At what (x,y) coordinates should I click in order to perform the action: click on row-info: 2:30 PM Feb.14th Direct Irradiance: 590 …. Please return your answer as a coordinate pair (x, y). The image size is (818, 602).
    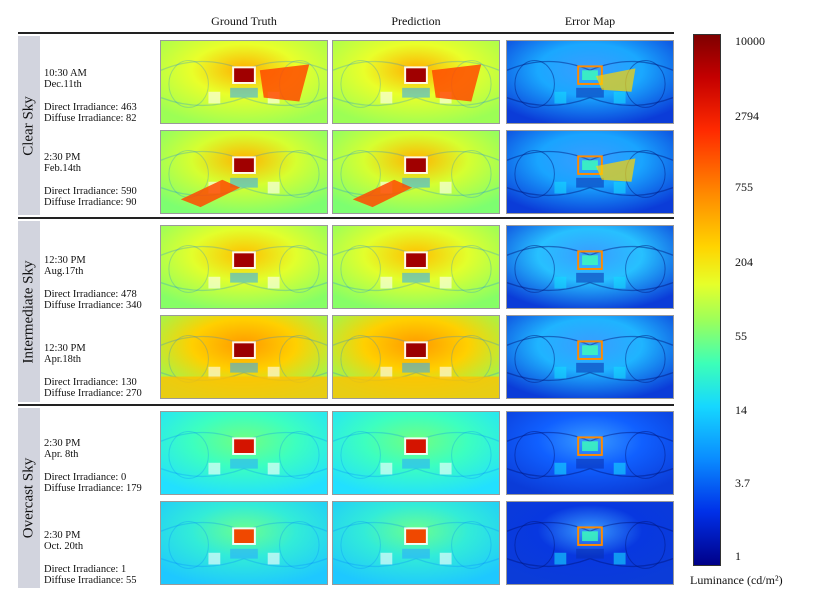
    Looking at the image, I should click on (101, 180).